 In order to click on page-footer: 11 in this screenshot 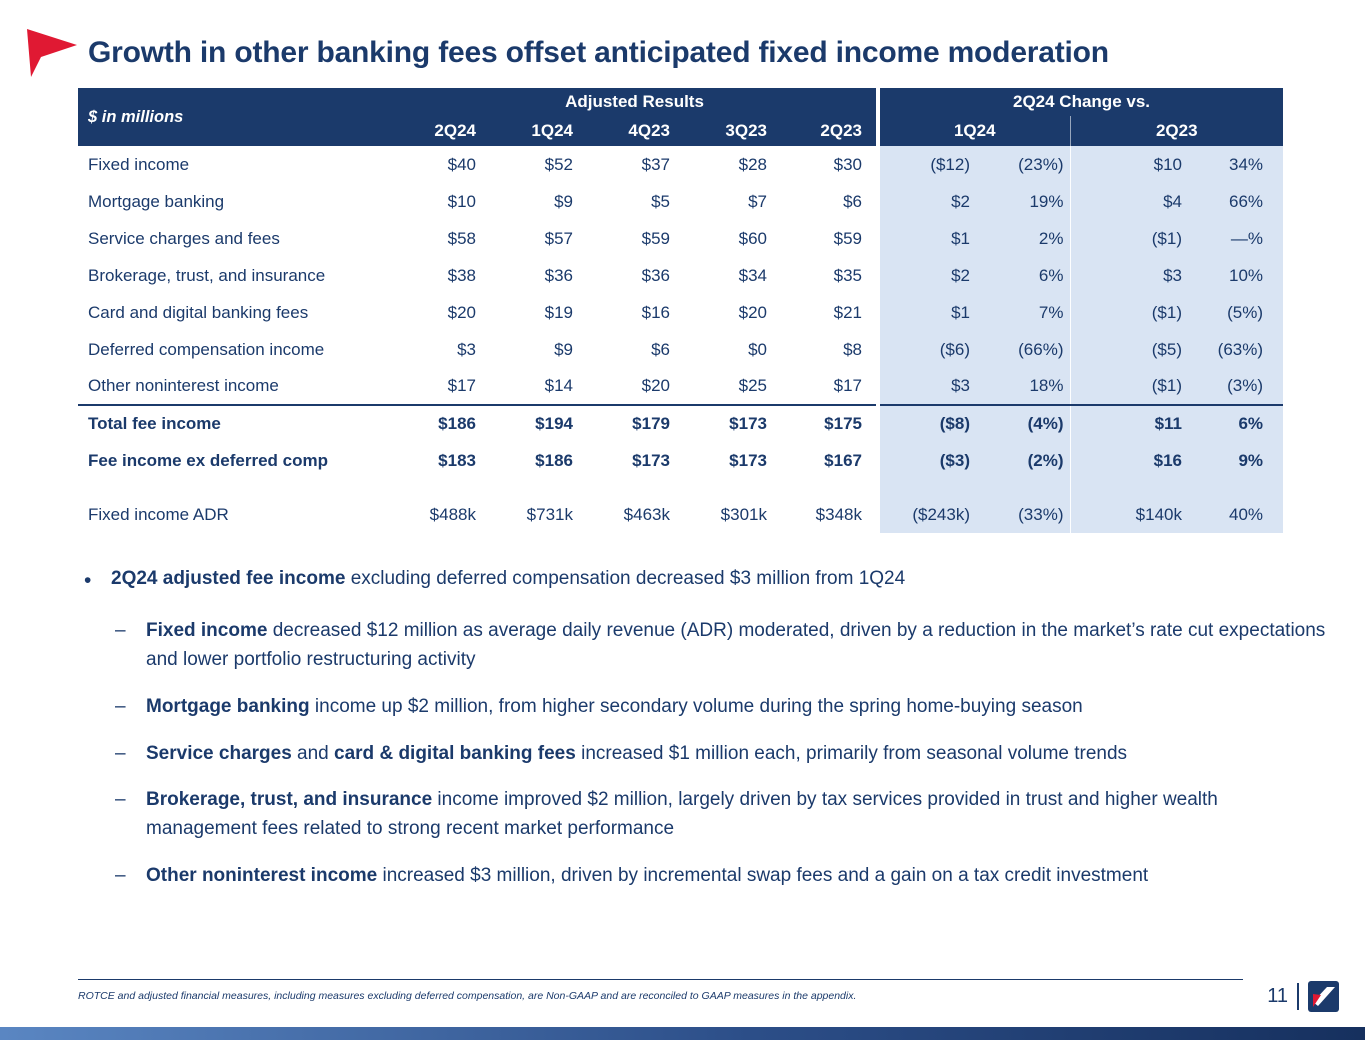, I will do `click(1303, 996)`.